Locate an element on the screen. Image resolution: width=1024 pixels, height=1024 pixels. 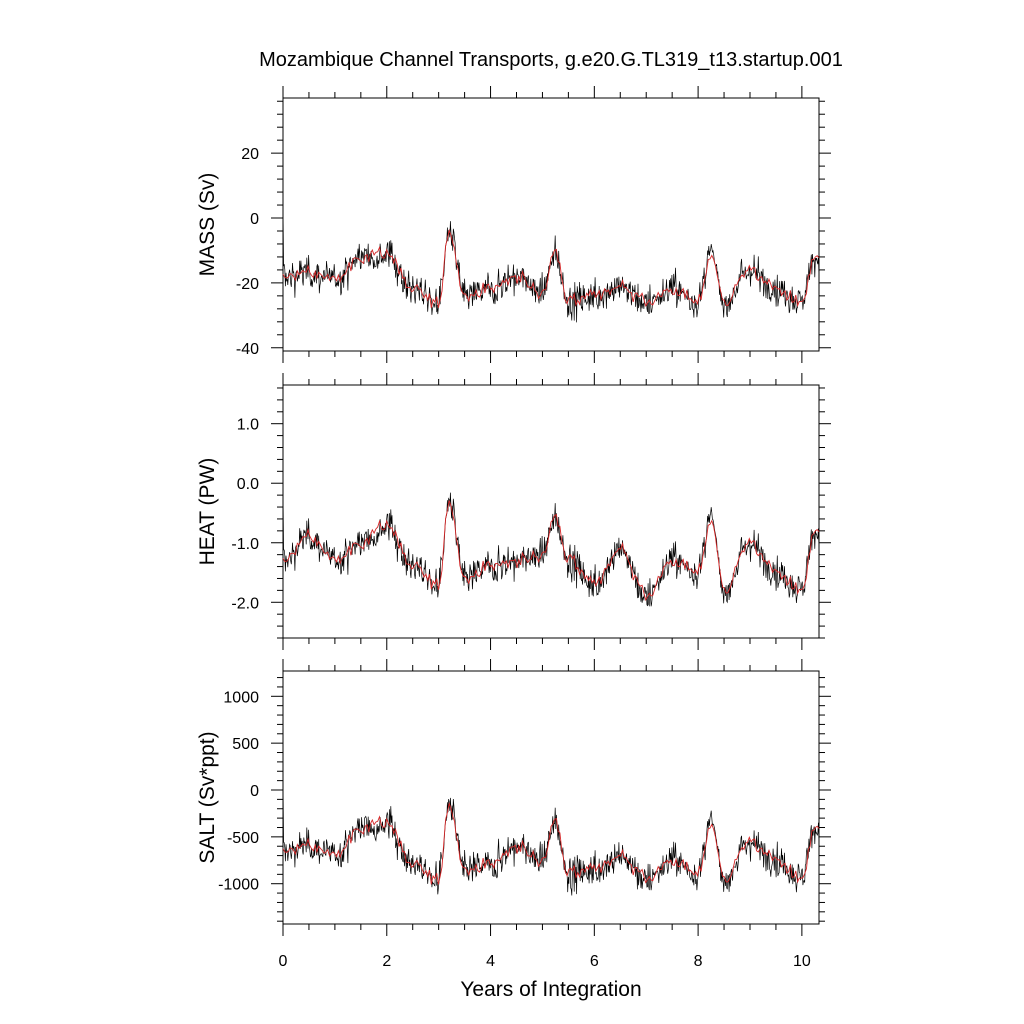
x-tick-label: 2 is located at coordinates (386, 961).